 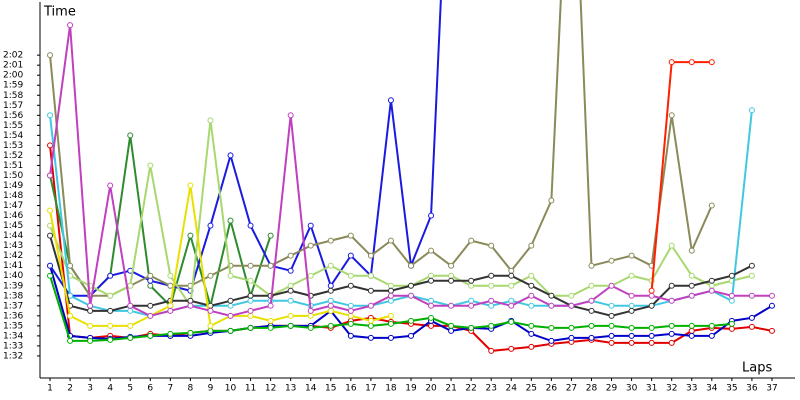 What do you see at coordinates (13, 296) in the screenshot?
I see `y-tick-label: 1:38` at bounding box center [13, 296].